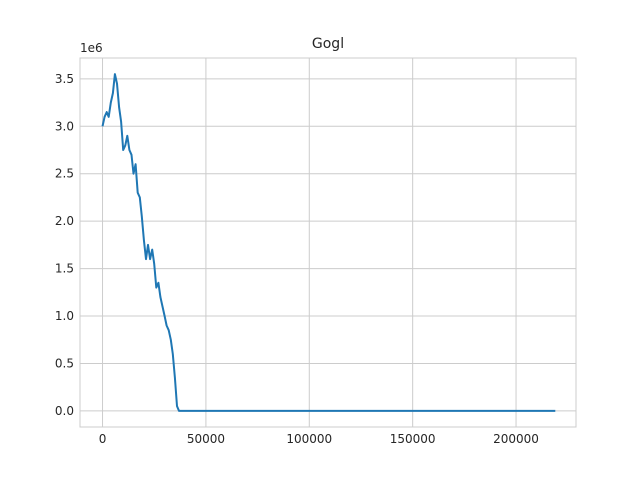 This screenshot has width=640, height=480. I want to click on y-tick-label: 2.5, so click(64, 174).